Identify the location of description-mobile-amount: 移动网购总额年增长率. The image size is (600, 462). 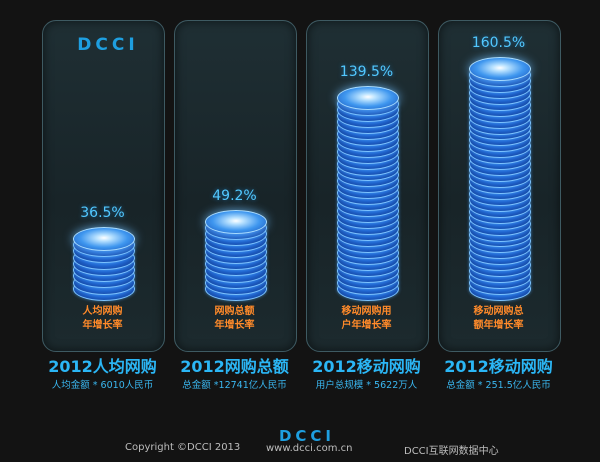
(498, 319).